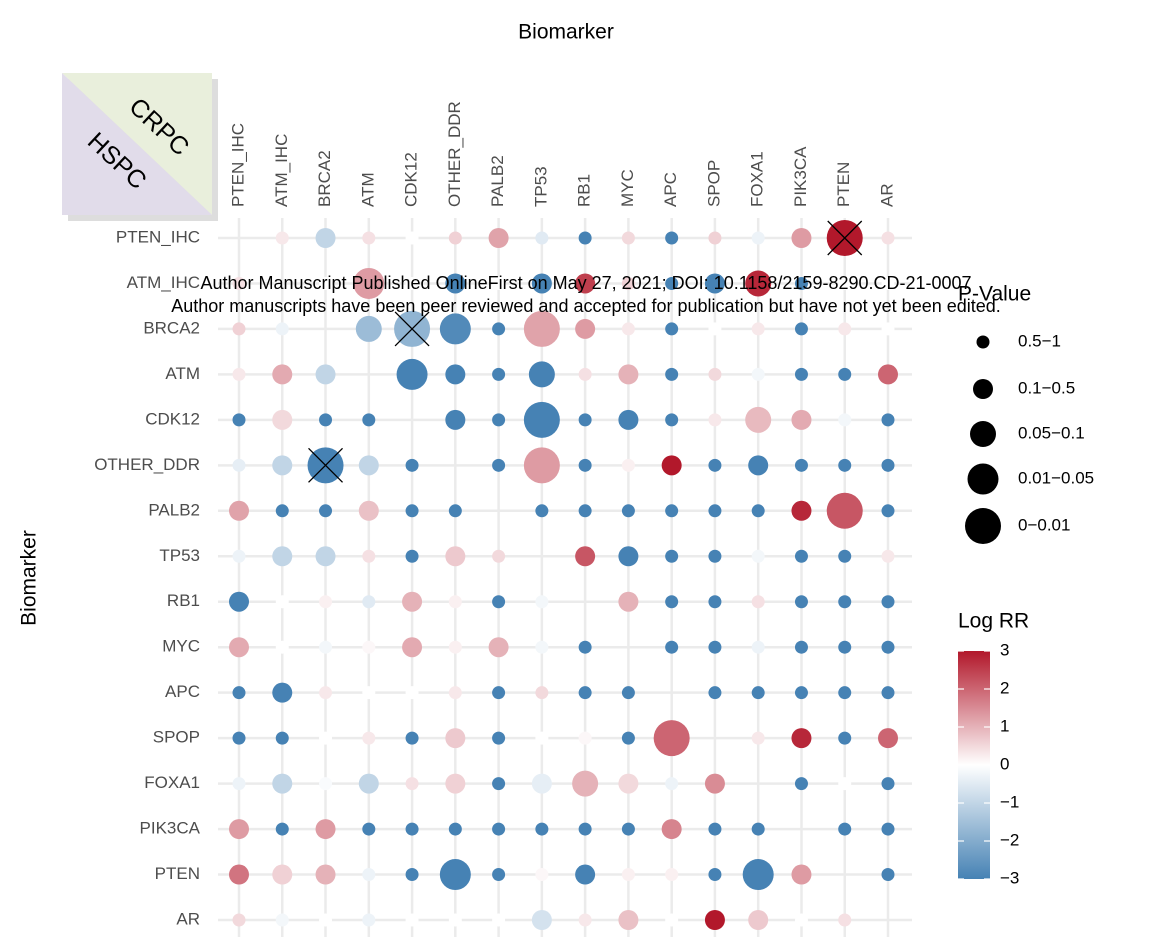  I want to click on y-tick-label: PTEN_IHC, so click(158, 236).